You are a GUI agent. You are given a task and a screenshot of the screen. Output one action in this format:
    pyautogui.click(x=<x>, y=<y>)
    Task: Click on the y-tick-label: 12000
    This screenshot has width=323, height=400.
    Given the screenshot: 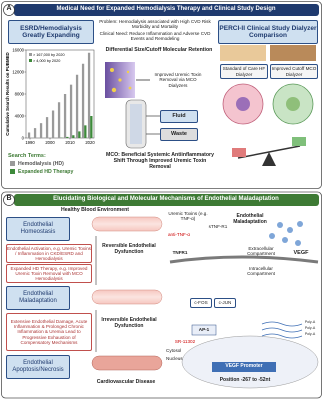 What is the action you would take?
    pyautogui.click(x=18, y=72)
    